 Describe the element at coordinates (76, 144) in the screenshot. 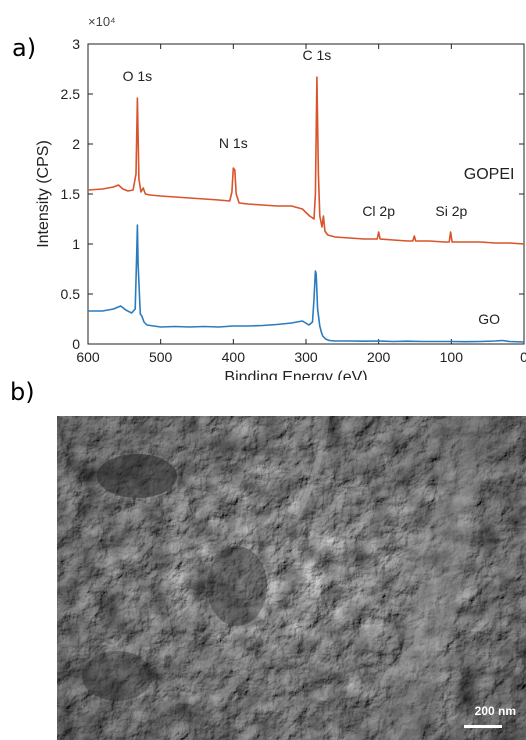

I see `y-tick-label: 2` at that location.